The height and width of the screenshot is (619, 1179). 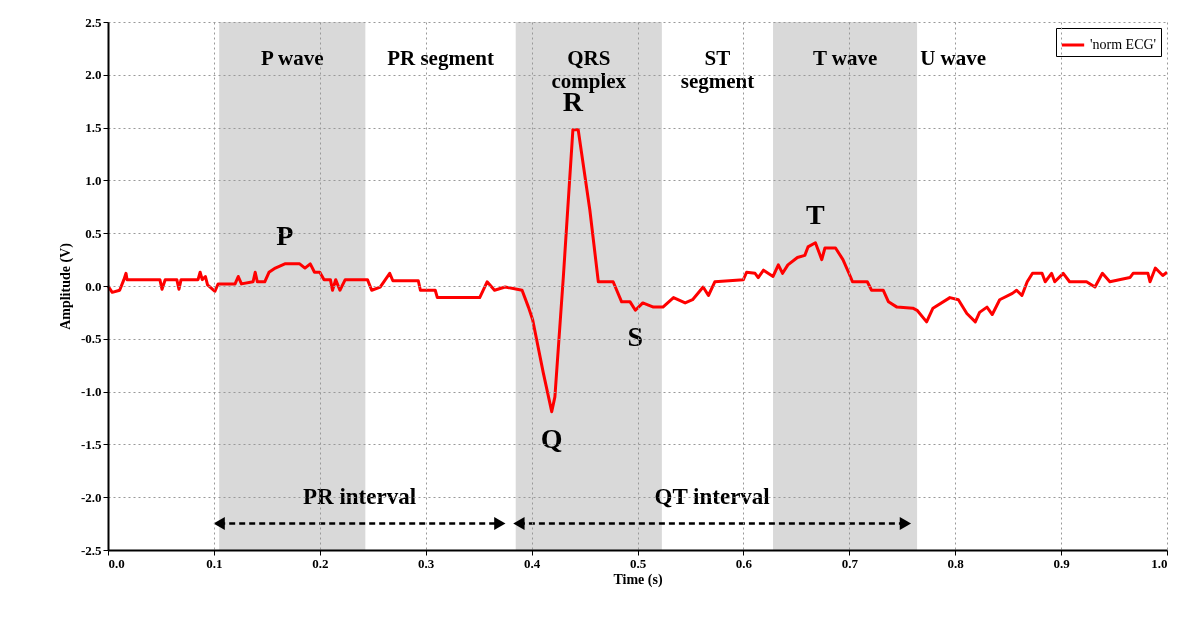 I want to click on annotation: Q, so click(x=551, y=438).